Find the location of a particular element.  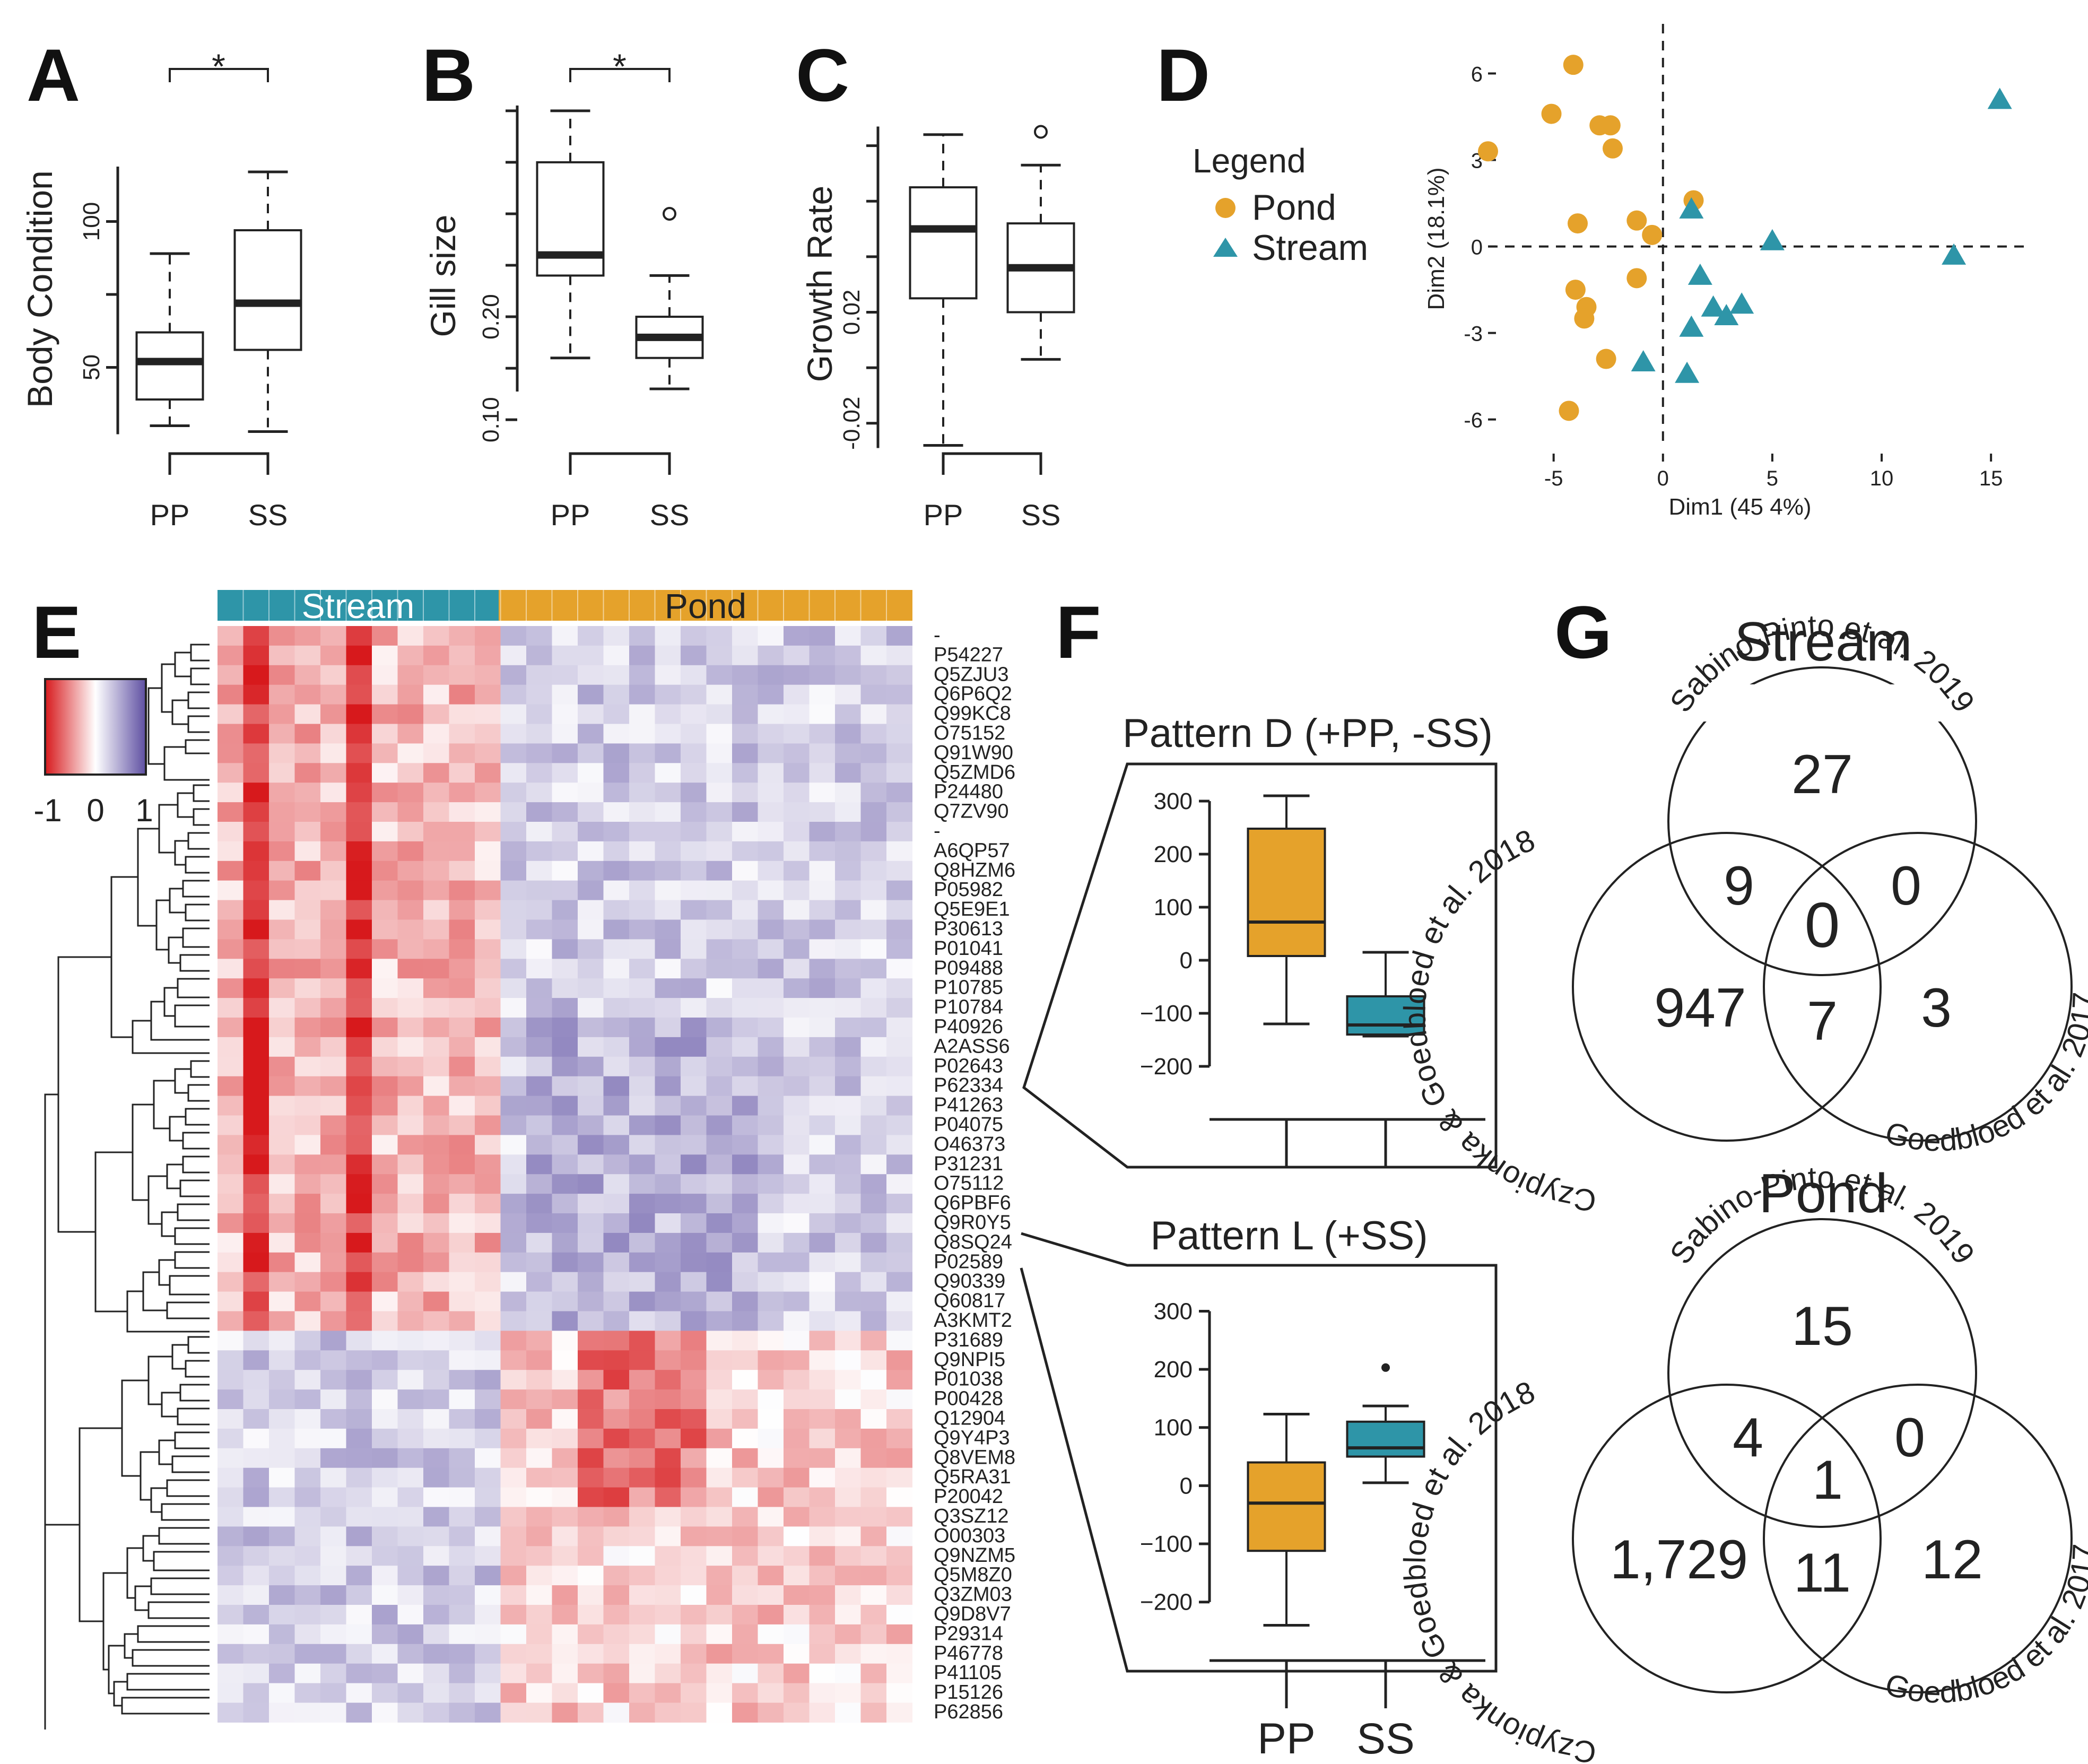

protein-label: P29314 is located at coordinates (968, 1633).